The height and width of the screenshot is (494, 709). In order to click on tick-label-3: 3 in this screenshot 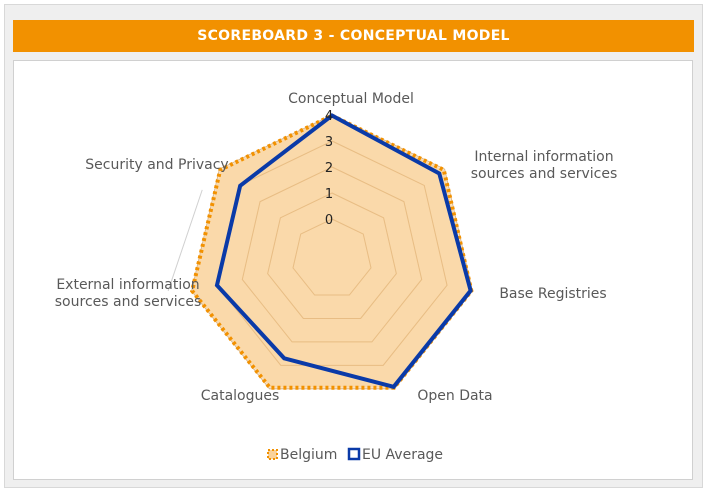, I will do `click(329, 142)`.